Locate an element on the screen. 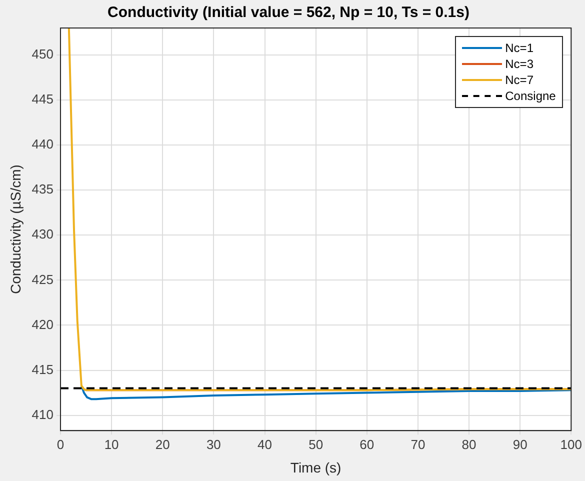 The width and height of the screenshot is (585, 481). legend-label: Nc=3 is located at coordinates (519, 64).